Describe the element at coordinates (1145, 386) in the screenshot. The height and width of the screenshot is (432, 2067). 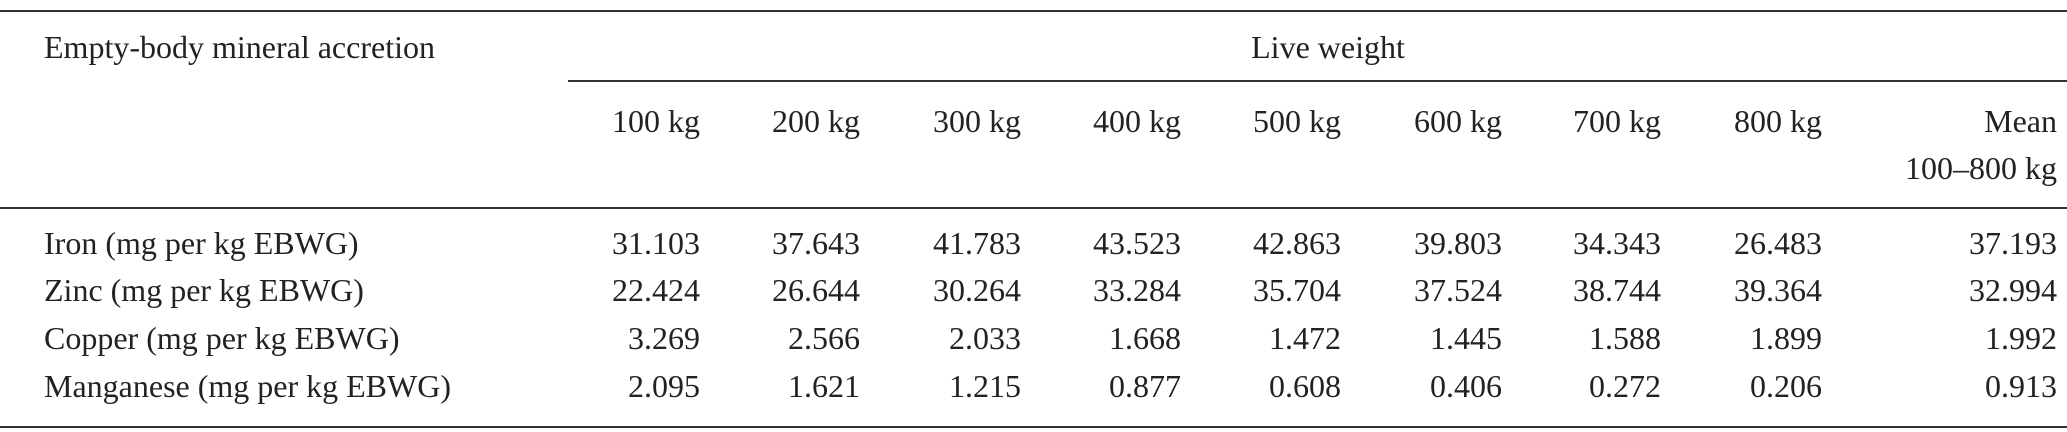
I see `cell-value: 0.877` at that location.